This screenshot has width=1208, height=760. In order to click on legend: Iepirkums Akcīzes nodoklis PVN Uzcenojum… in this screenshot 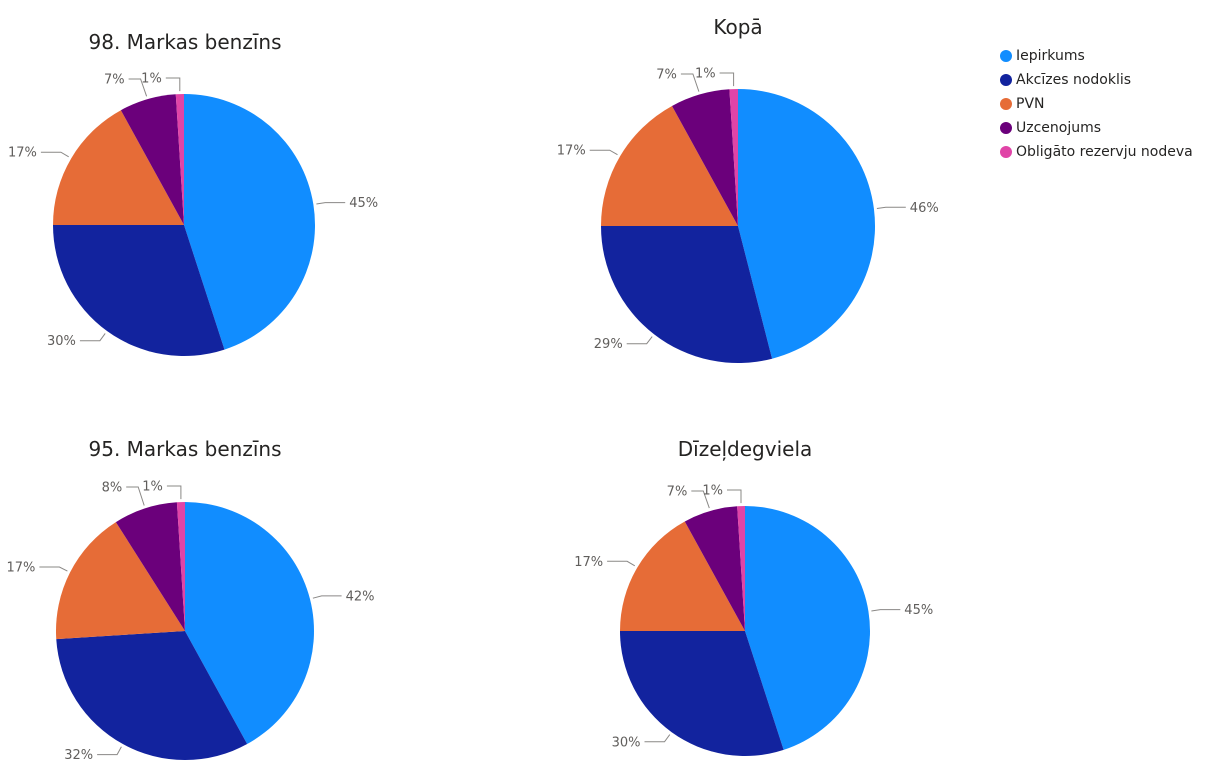, I will do `click(1096, 104)`.